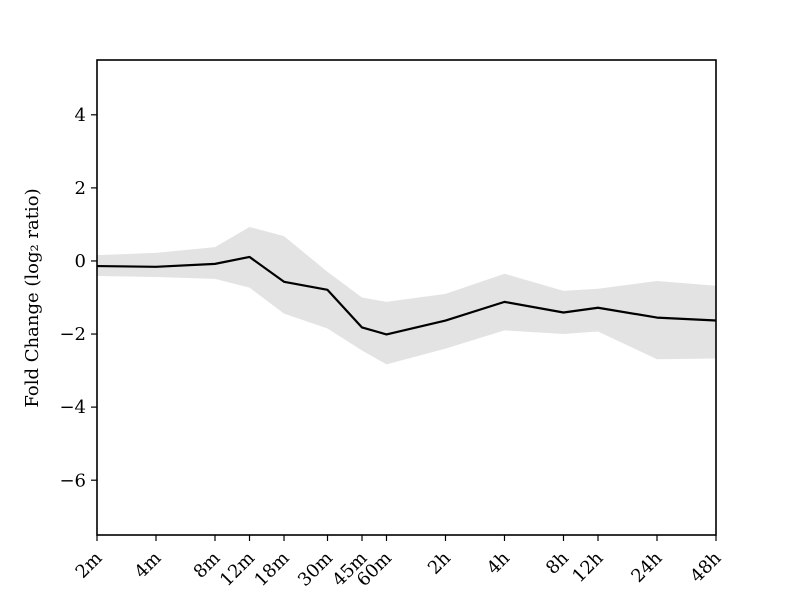  What do you see at coordinates (32, 297) in the screenshot?
I see `y-axis-label: Fold Change (log₂ ratio)` at bounding box center [32, 297].